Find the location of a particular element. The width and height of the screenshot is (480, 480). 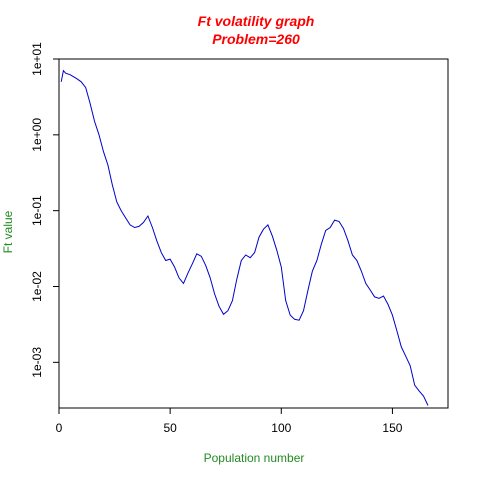

x-tick-label: 50 is located at coordinates (170, 428).